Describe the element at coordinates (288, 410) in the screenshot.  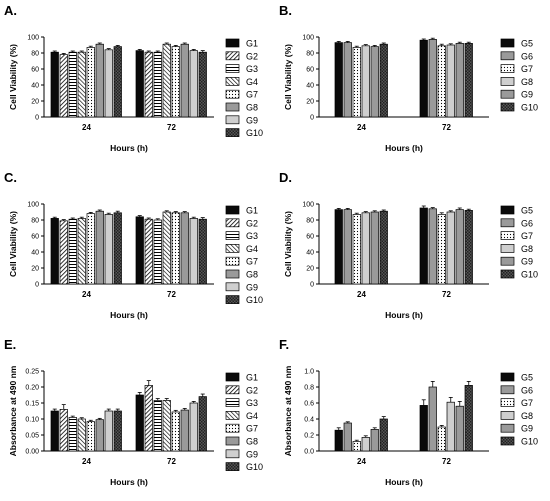
I see `y-axis-label: Absorbance at 490 nm` at that location.